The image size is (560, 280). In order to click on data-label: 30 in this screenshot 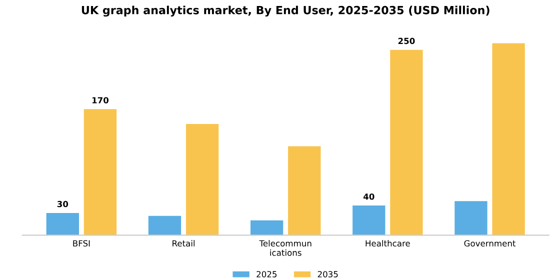, I will do `click(62, 204)`.